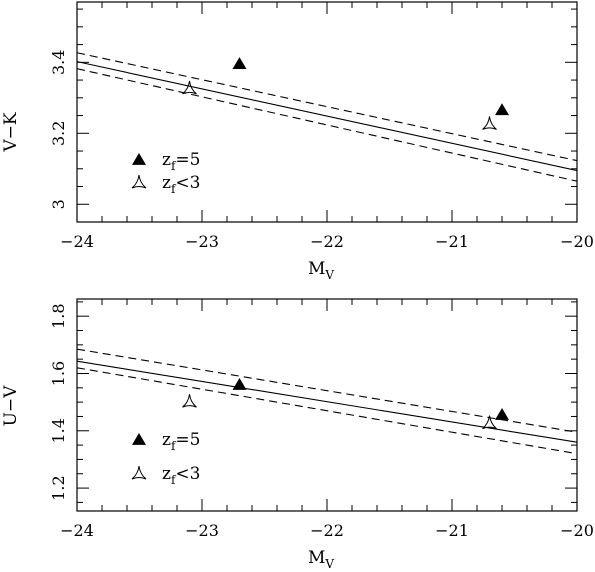  Describe the element at coordinates (11, 406) in the screenshot. I see `y-axis-label: U−V` at that location.